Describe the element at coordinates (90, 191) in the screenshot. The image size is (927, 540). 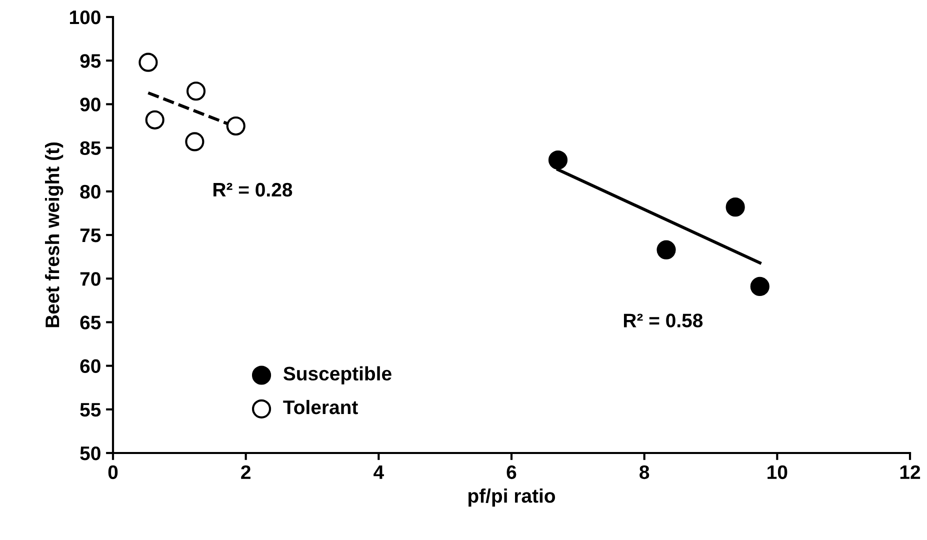
I see `y-tick-label: 80` at that location.